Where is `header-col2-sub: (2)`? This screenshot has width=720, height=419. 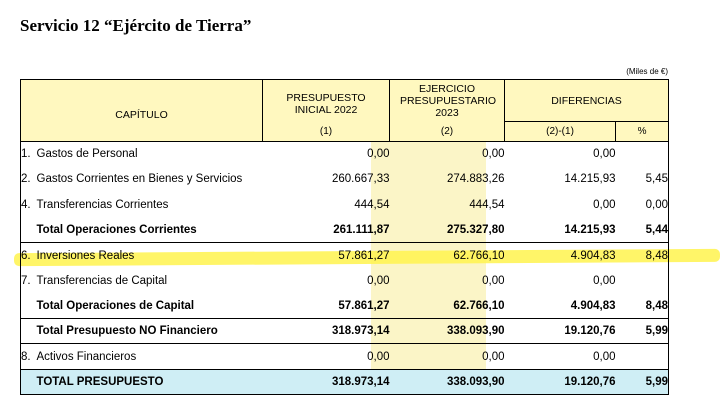
header-col2-sub: (2) is located at coordinates (447, 131).